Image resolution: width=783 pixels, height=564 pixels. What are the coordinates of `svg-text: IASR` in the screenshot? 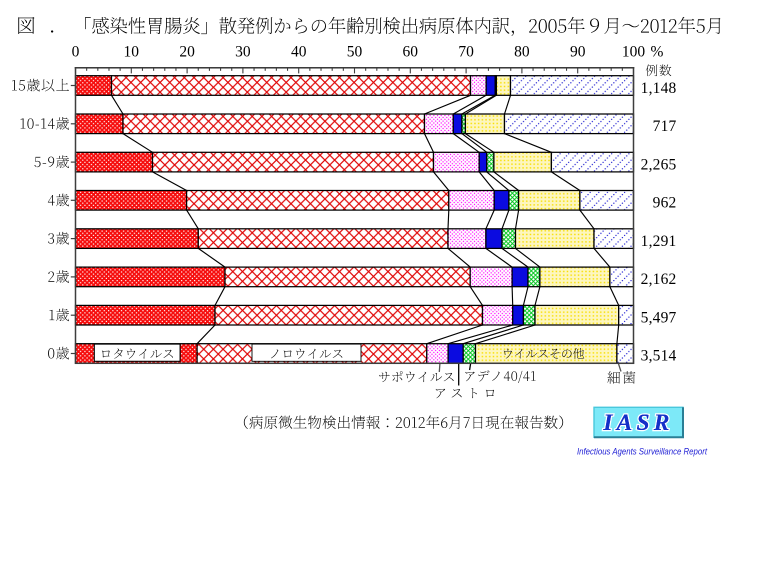 It's located at (637, 423).